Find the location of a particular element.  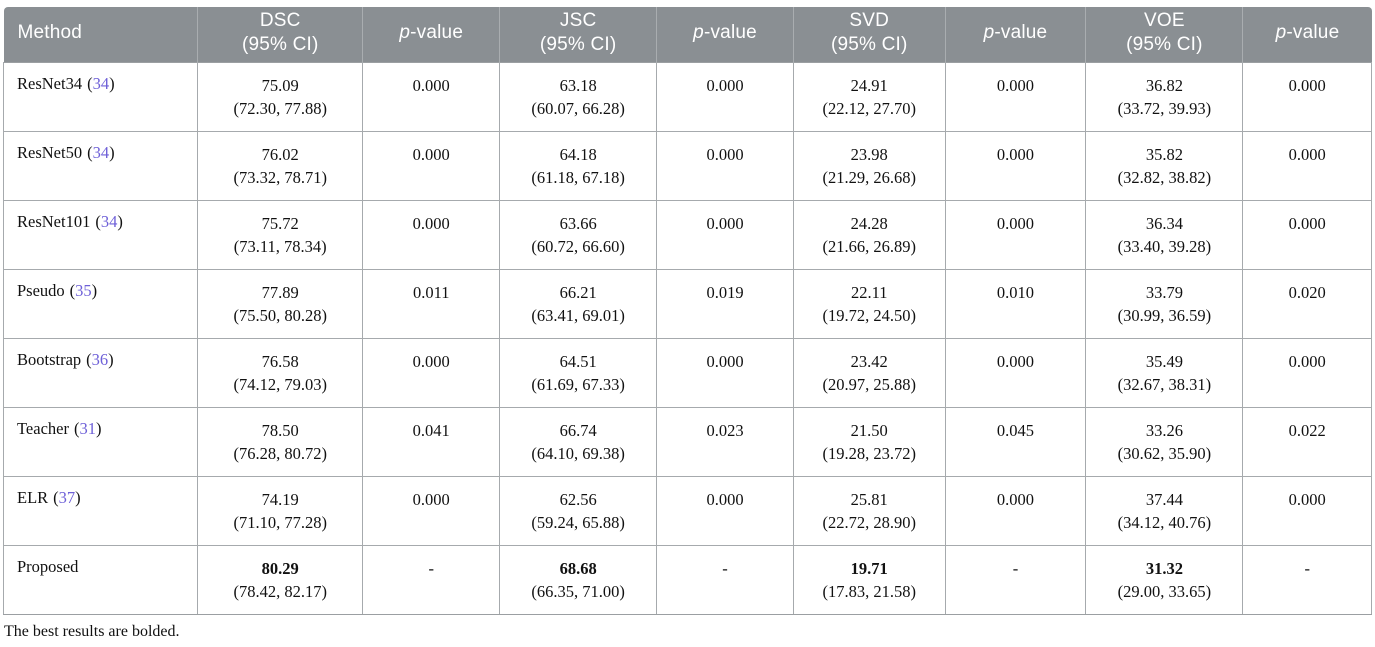

table-footnote: The best results are bolded. is located at coordinates (92, 631).